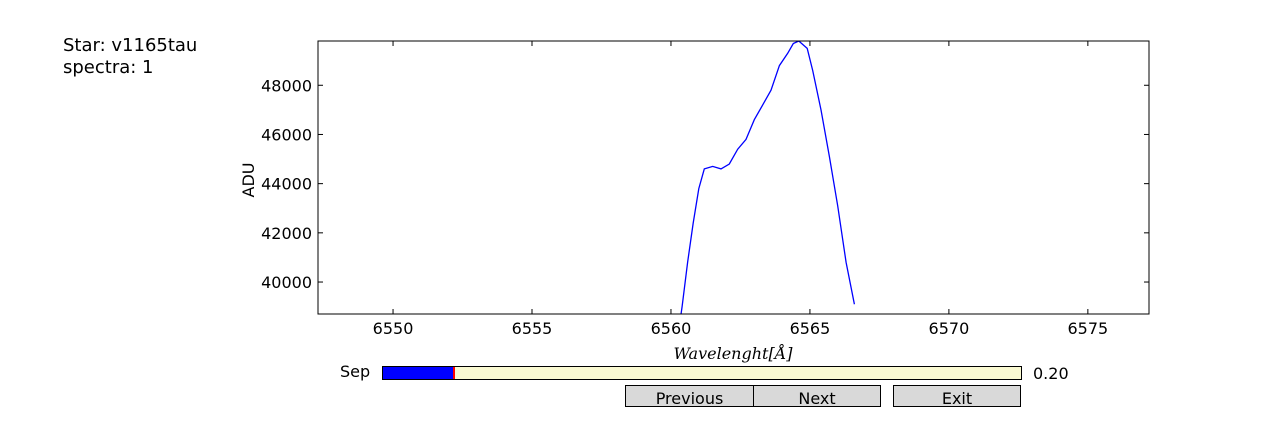 This screenshot has height=422, width=1277. Describe the element at coordinates (286, 282) in the screenshot. I see `y-tick-label: 40000` at that location.